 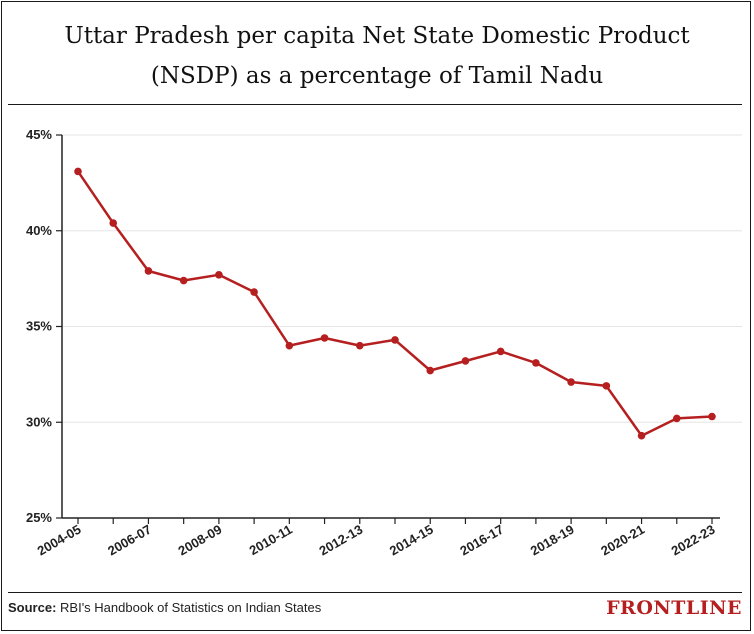 I want to click on source-label: Source:, so click(x=32, y=607).